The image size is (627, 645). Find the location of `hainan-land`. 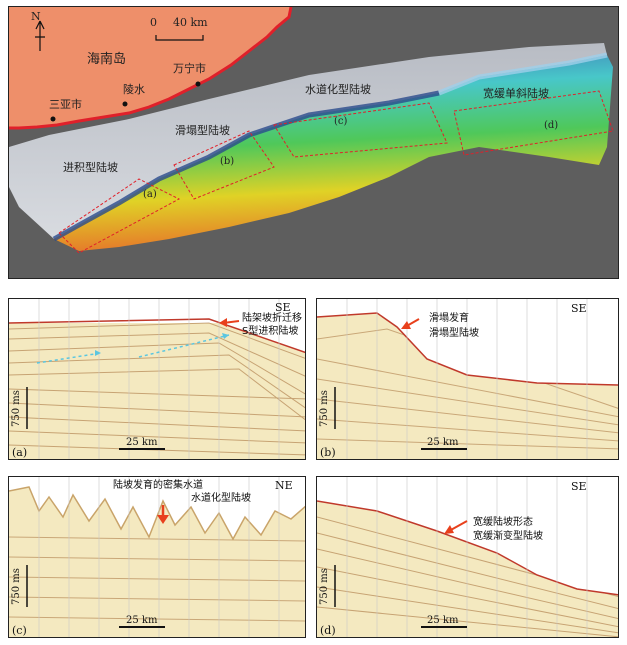

hainan-land is located at coordinates (150, 67).